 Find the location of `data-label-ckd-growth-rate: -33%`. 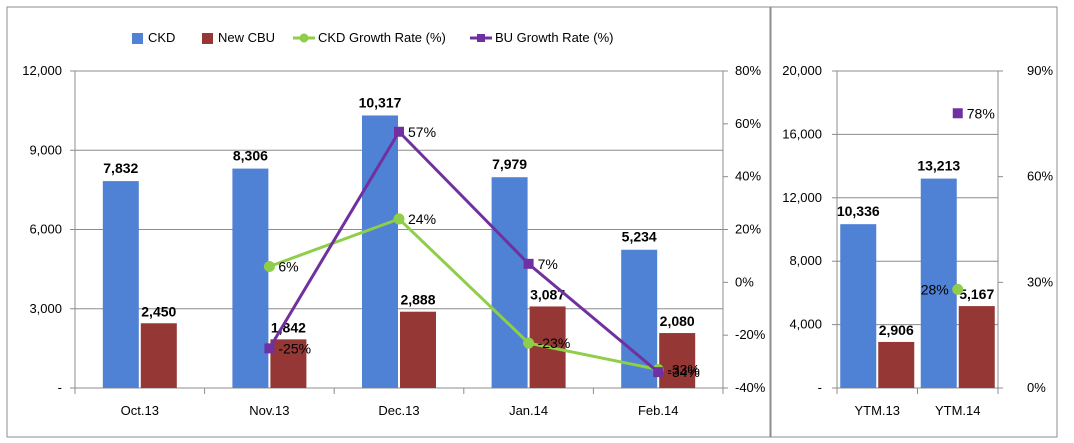

data-label-ckd-growth-rate: -33% is located at coordinates (683, 370).